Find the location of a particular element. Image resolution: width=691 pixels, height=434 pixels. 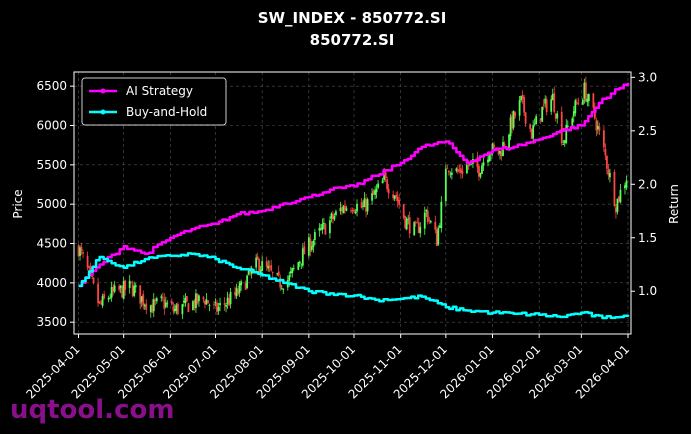

y-left-tick-label: 5500 is located at coordinates (51, 165).